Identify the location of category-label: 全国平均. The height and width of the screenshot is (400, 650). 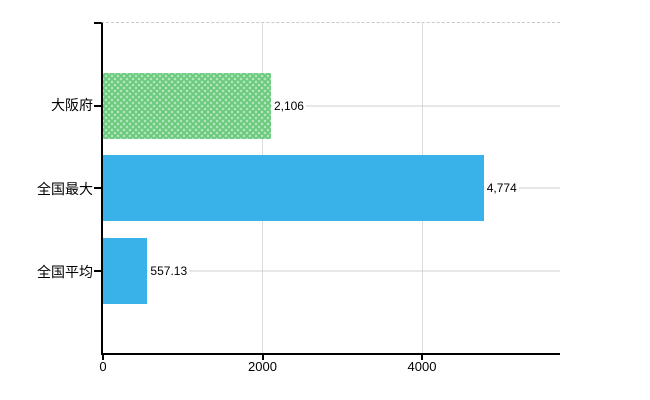
(65, 271).